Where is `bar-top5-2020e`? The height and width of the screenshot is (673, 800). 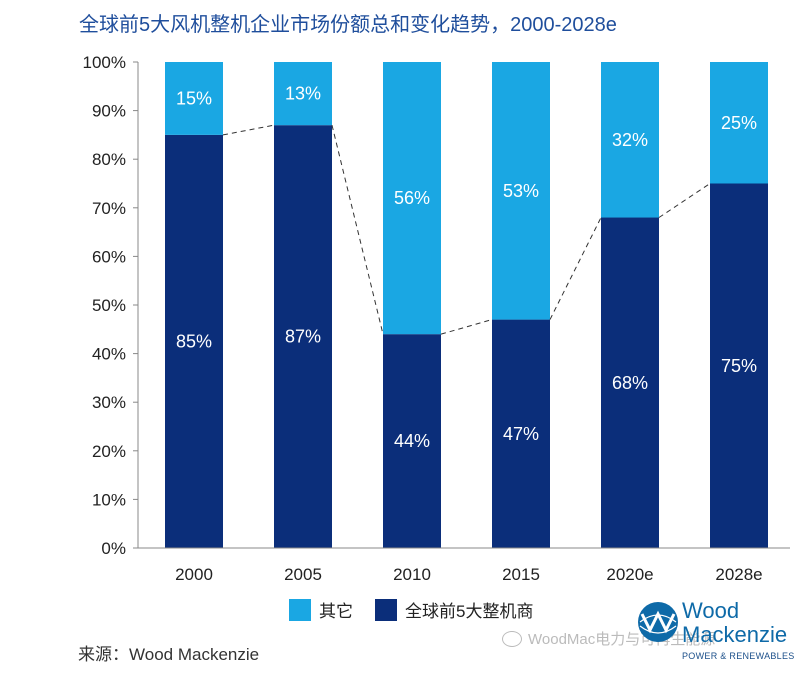
bar-top5-2020e is located at coordinates (630, 382).